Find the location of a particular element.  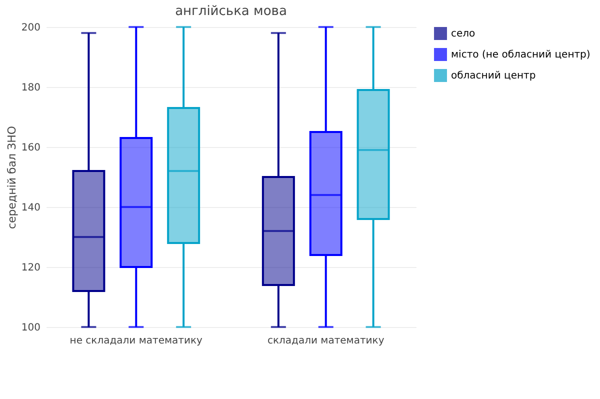

y-tick-label: 160 is located at coordinates (30, 148).